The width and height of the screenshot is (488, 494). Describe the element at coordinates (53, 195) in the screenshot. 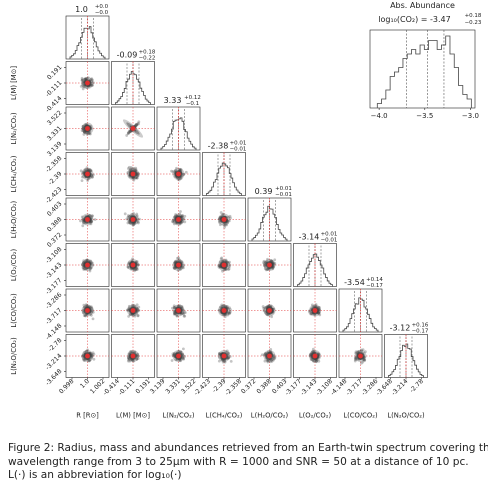

I see `y-tick-label: -2.423` at that location.